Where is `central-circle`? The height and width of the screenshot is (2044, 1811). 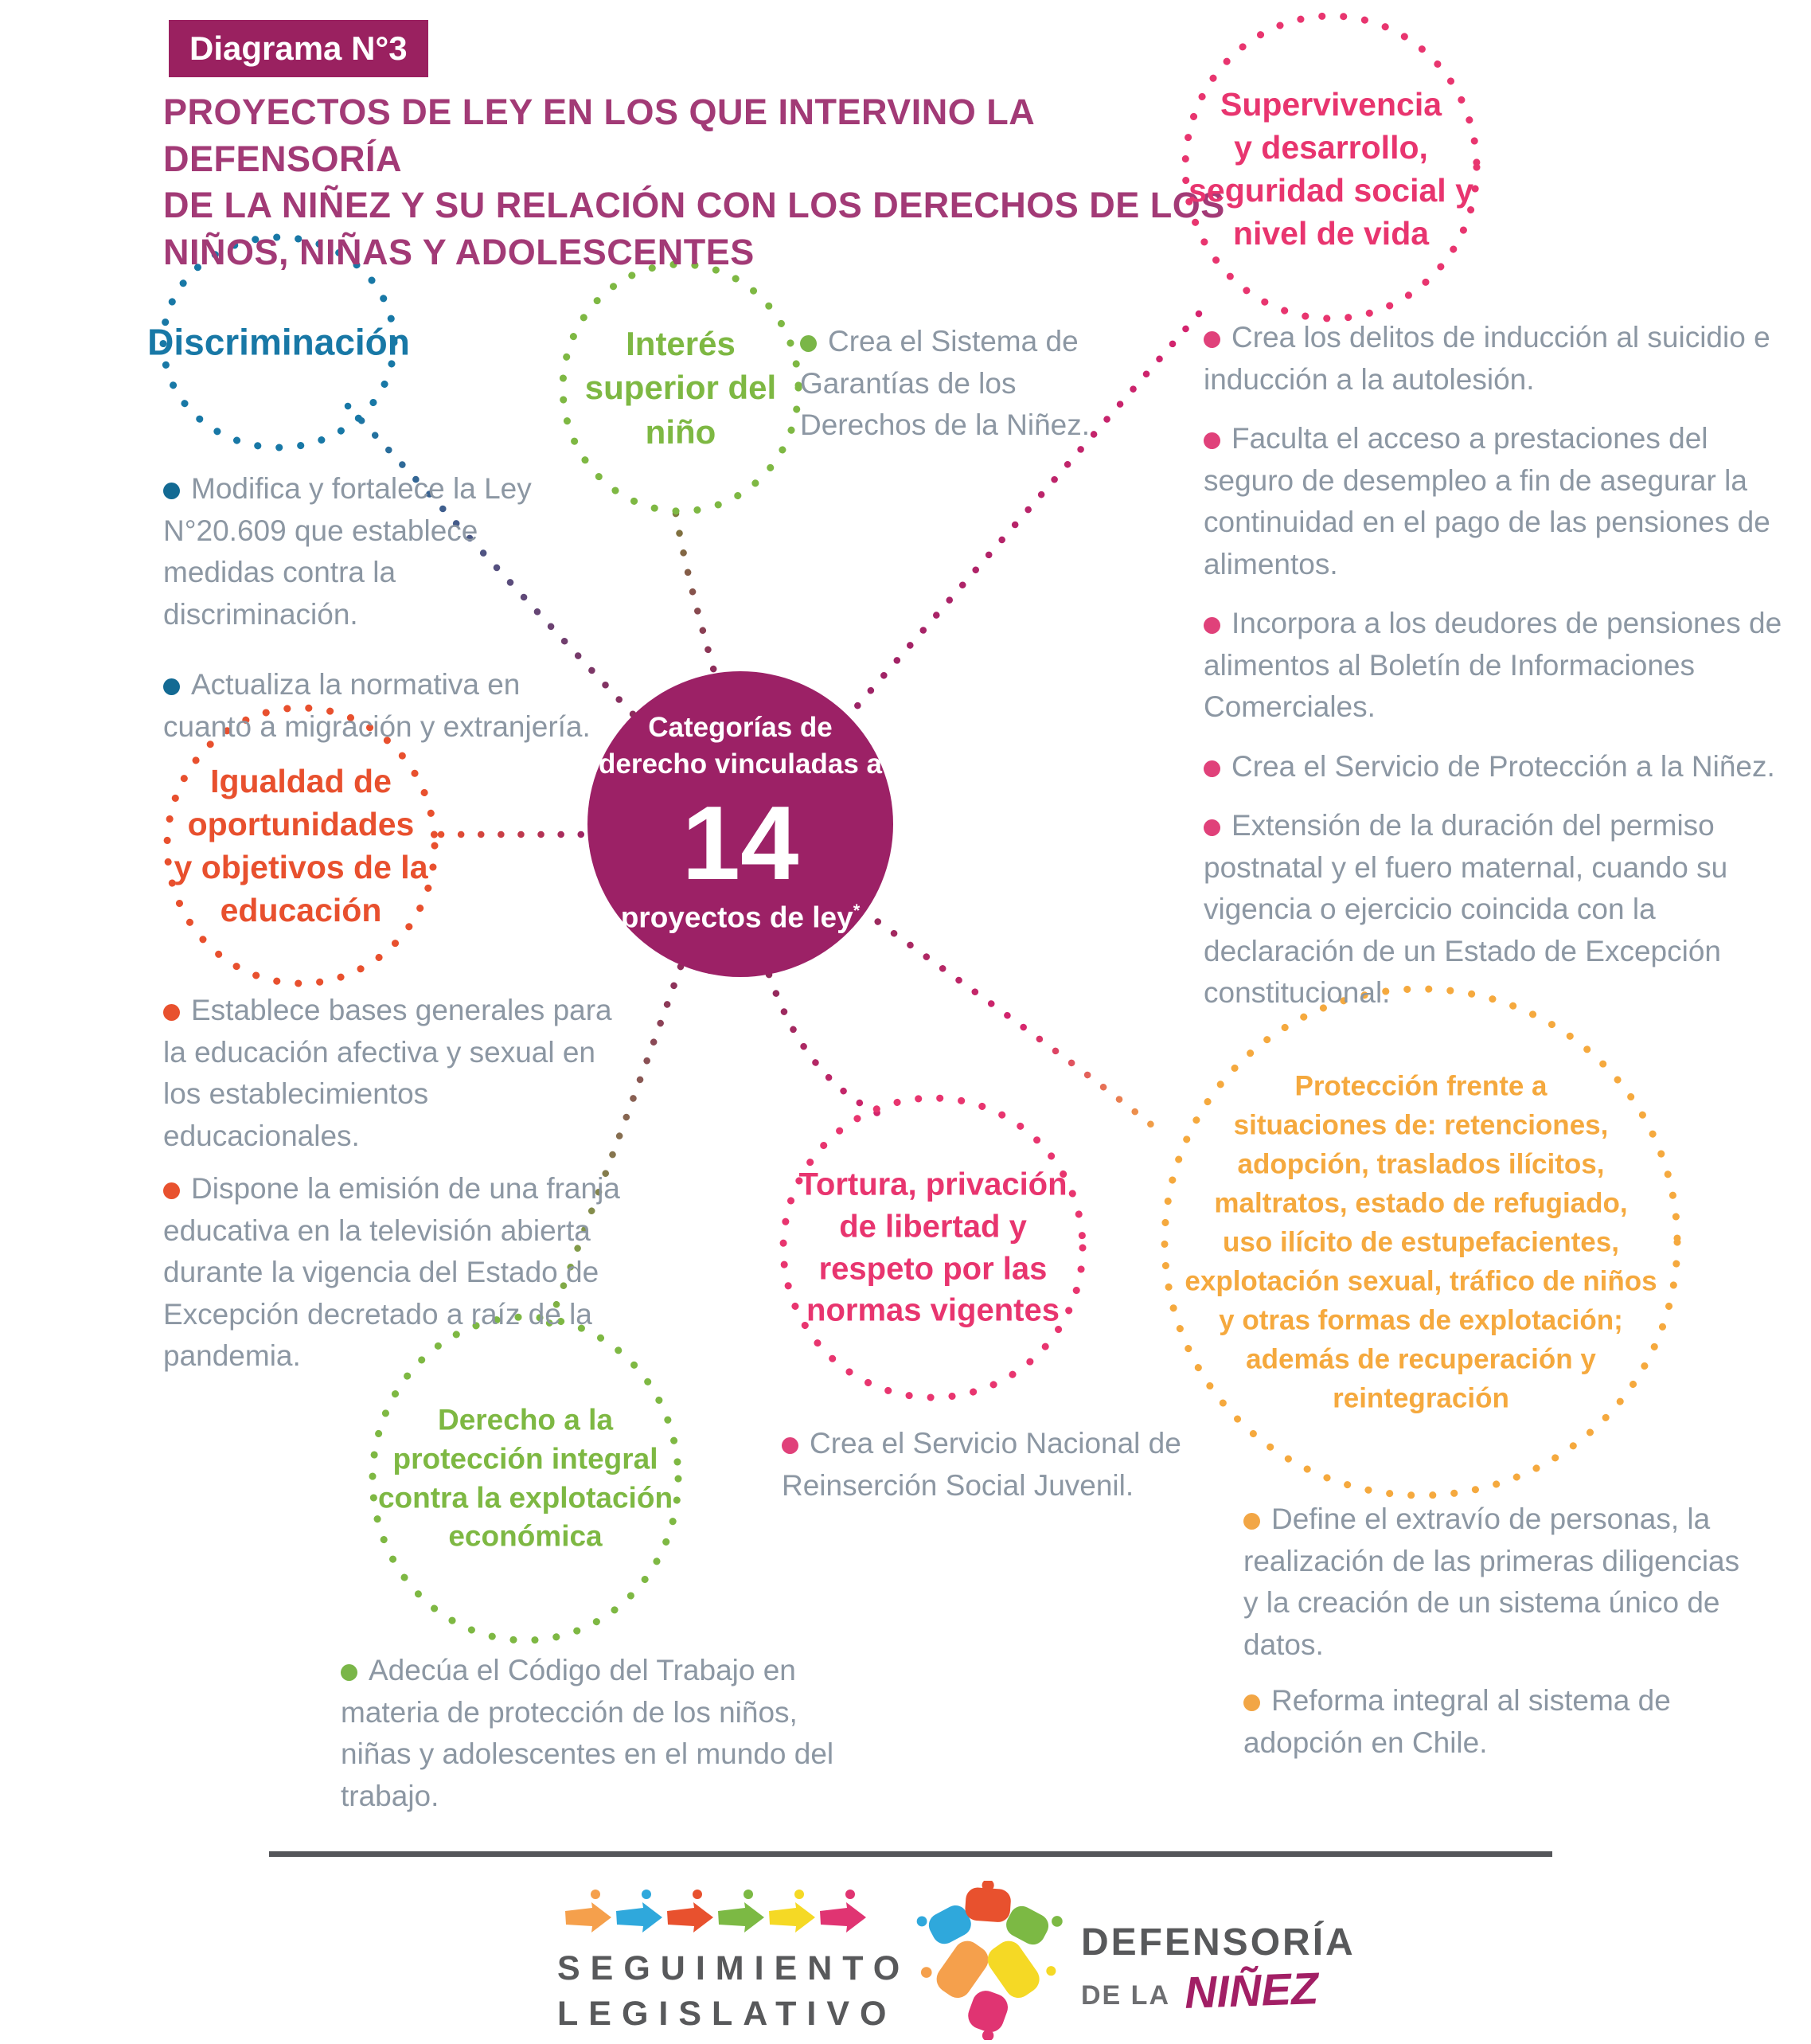
central-circle is located at coordinates (740, 824).